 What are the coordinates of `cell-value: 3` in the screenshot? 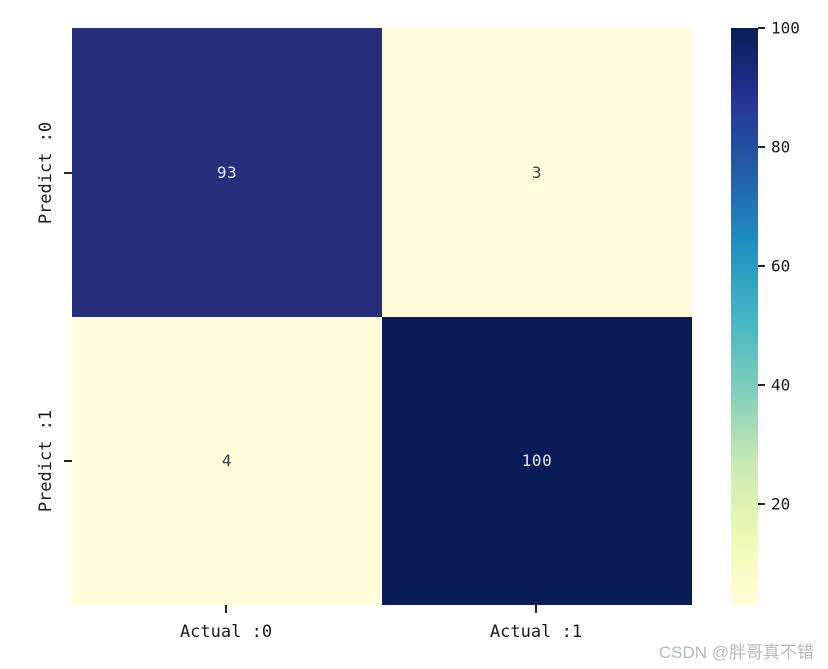 It's located at (537, 172).